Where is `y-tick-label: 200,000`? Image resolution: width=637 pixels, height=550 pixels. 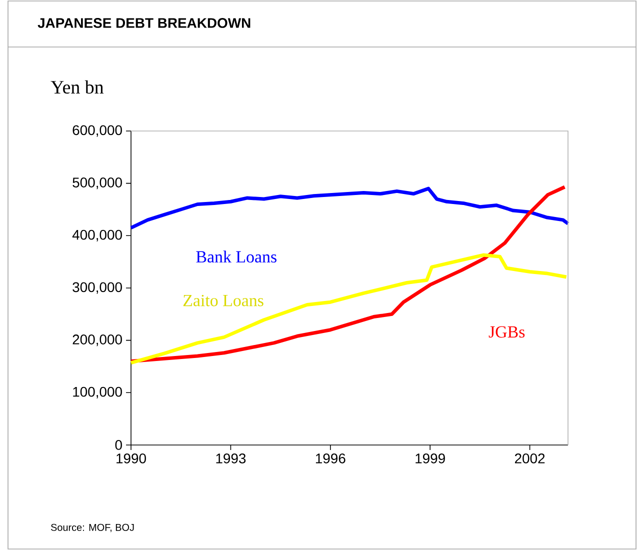
y-tick-label: 200,000 is located at coordinates (97, 340).